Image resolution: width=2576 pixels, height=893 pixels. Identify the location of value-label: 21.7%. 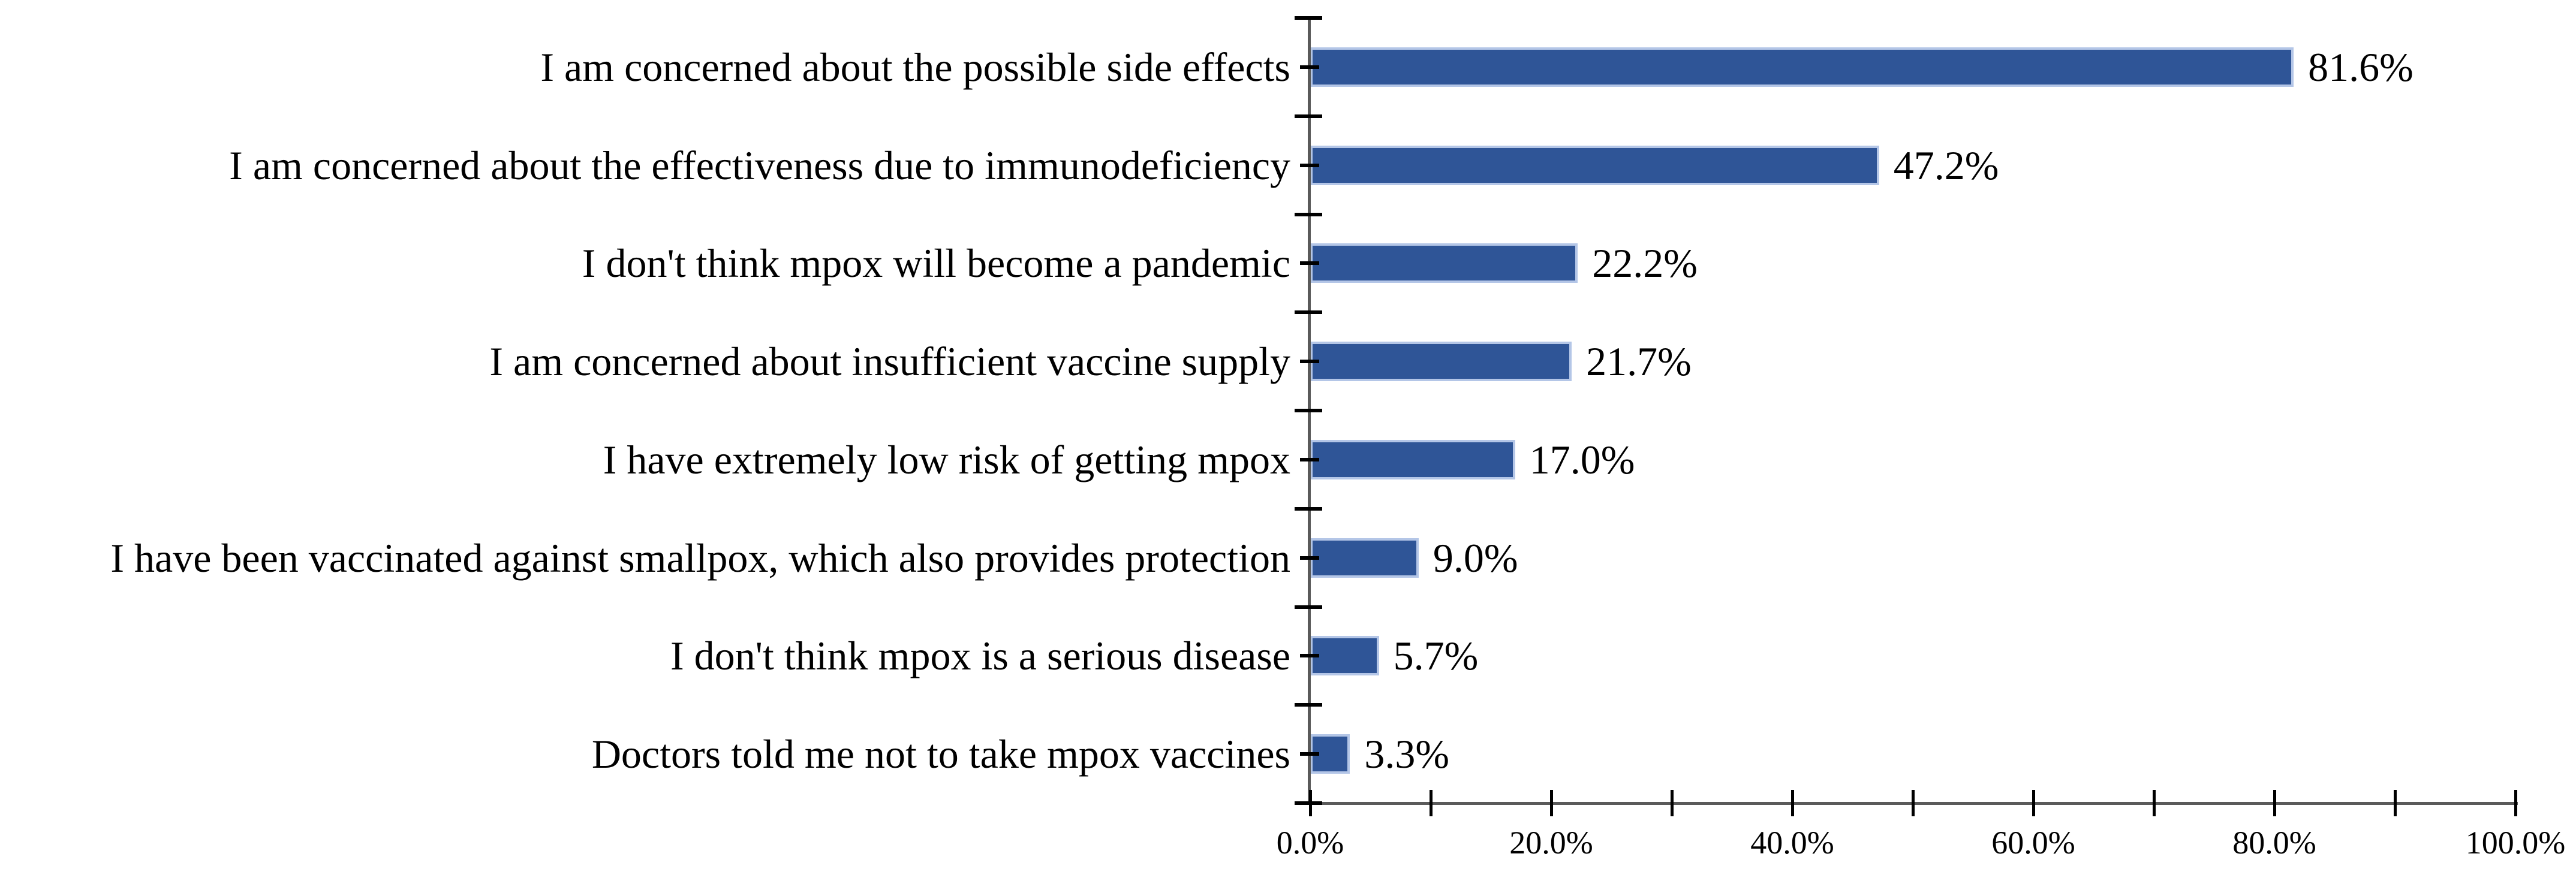
(1639, 362).